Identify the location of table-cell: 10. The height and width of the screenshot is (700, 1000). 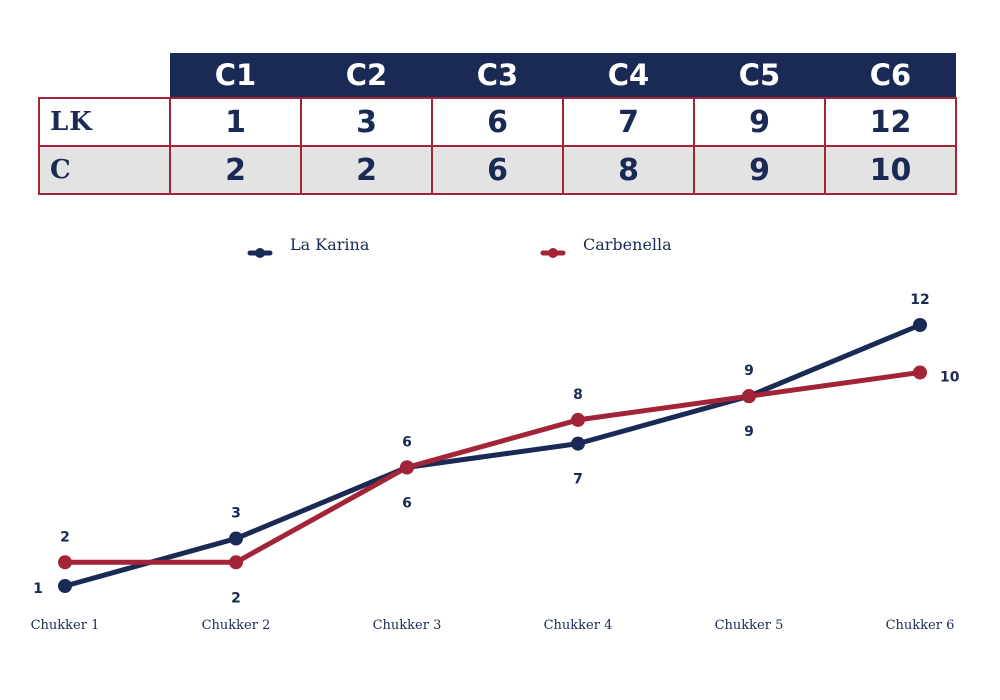
(890, 170).